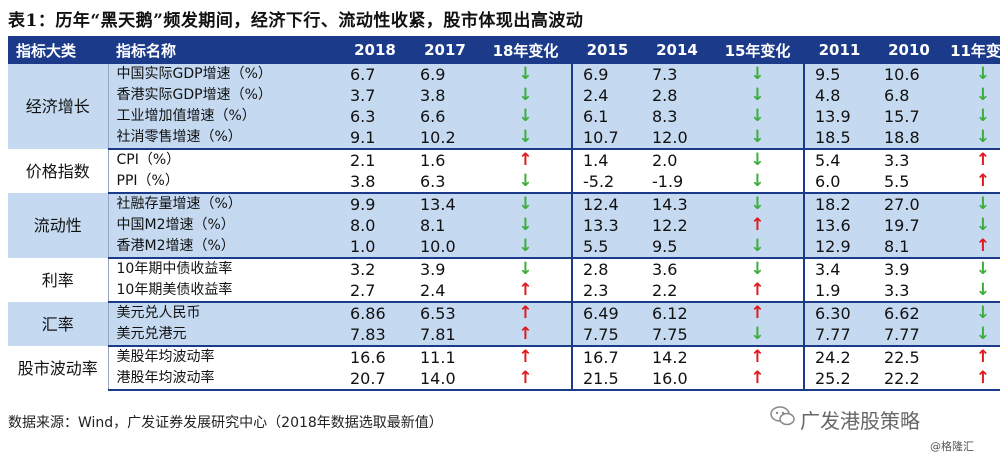 This screenshot has height=461, width=1000. What do you see at coordinates (224, 138) in the screenshot?
I see `indicator-name-cell: 社消零售增速（%）` at bounding box center [224, 138].